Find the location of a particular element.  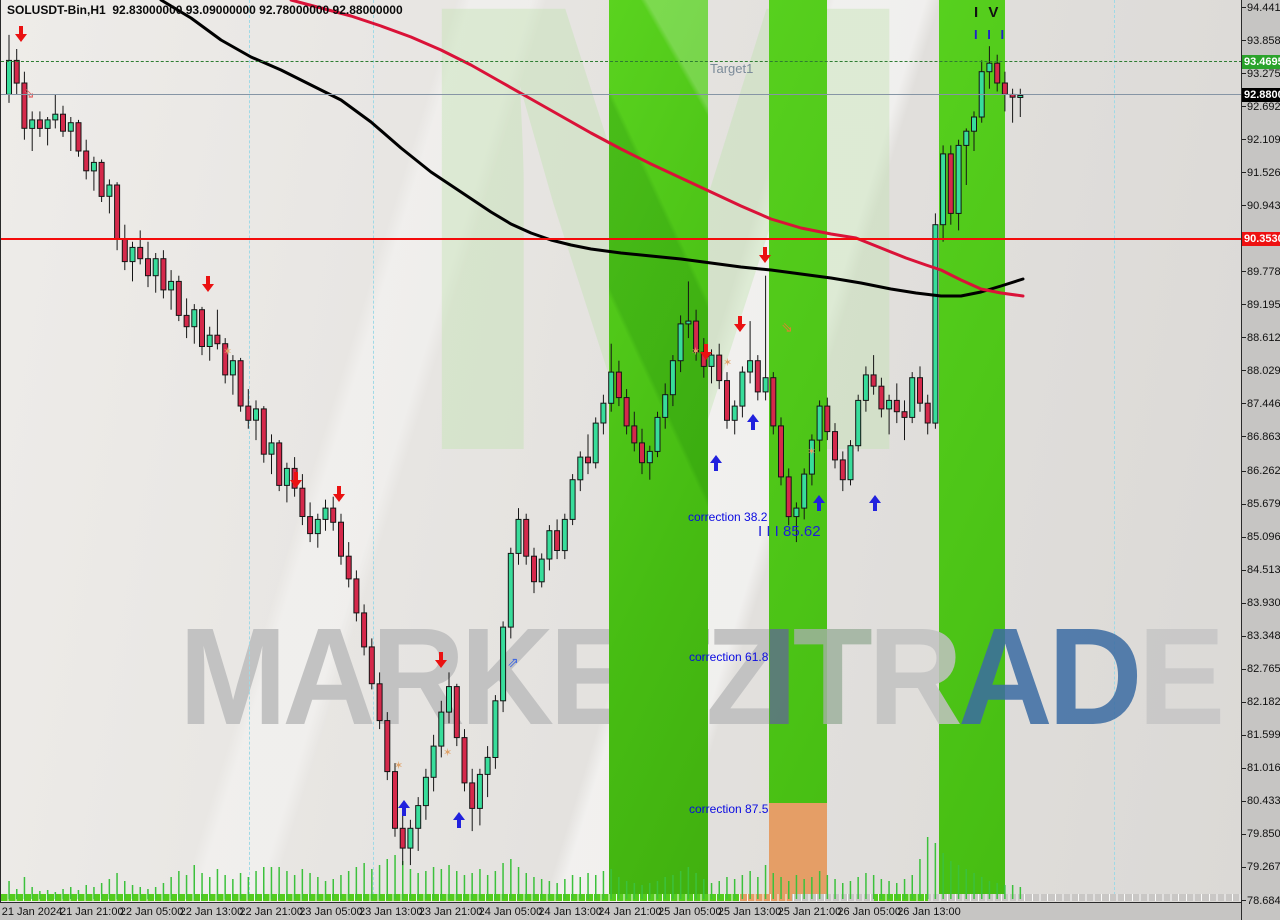

price-level-badge: 92.8800 is located at coordinates (1261, 95).